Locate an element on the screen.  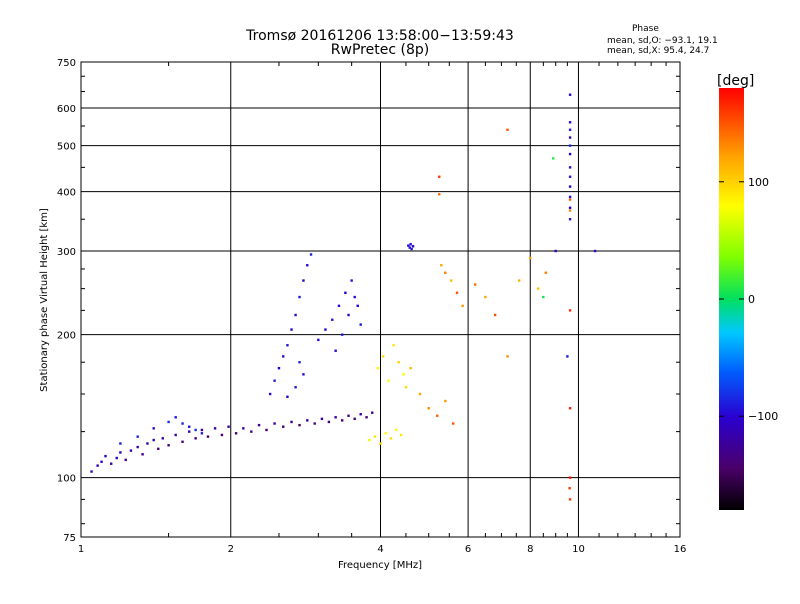
y-axis-label: Stationary phase Virtual Height [km] is located at coordinates (44, 300).